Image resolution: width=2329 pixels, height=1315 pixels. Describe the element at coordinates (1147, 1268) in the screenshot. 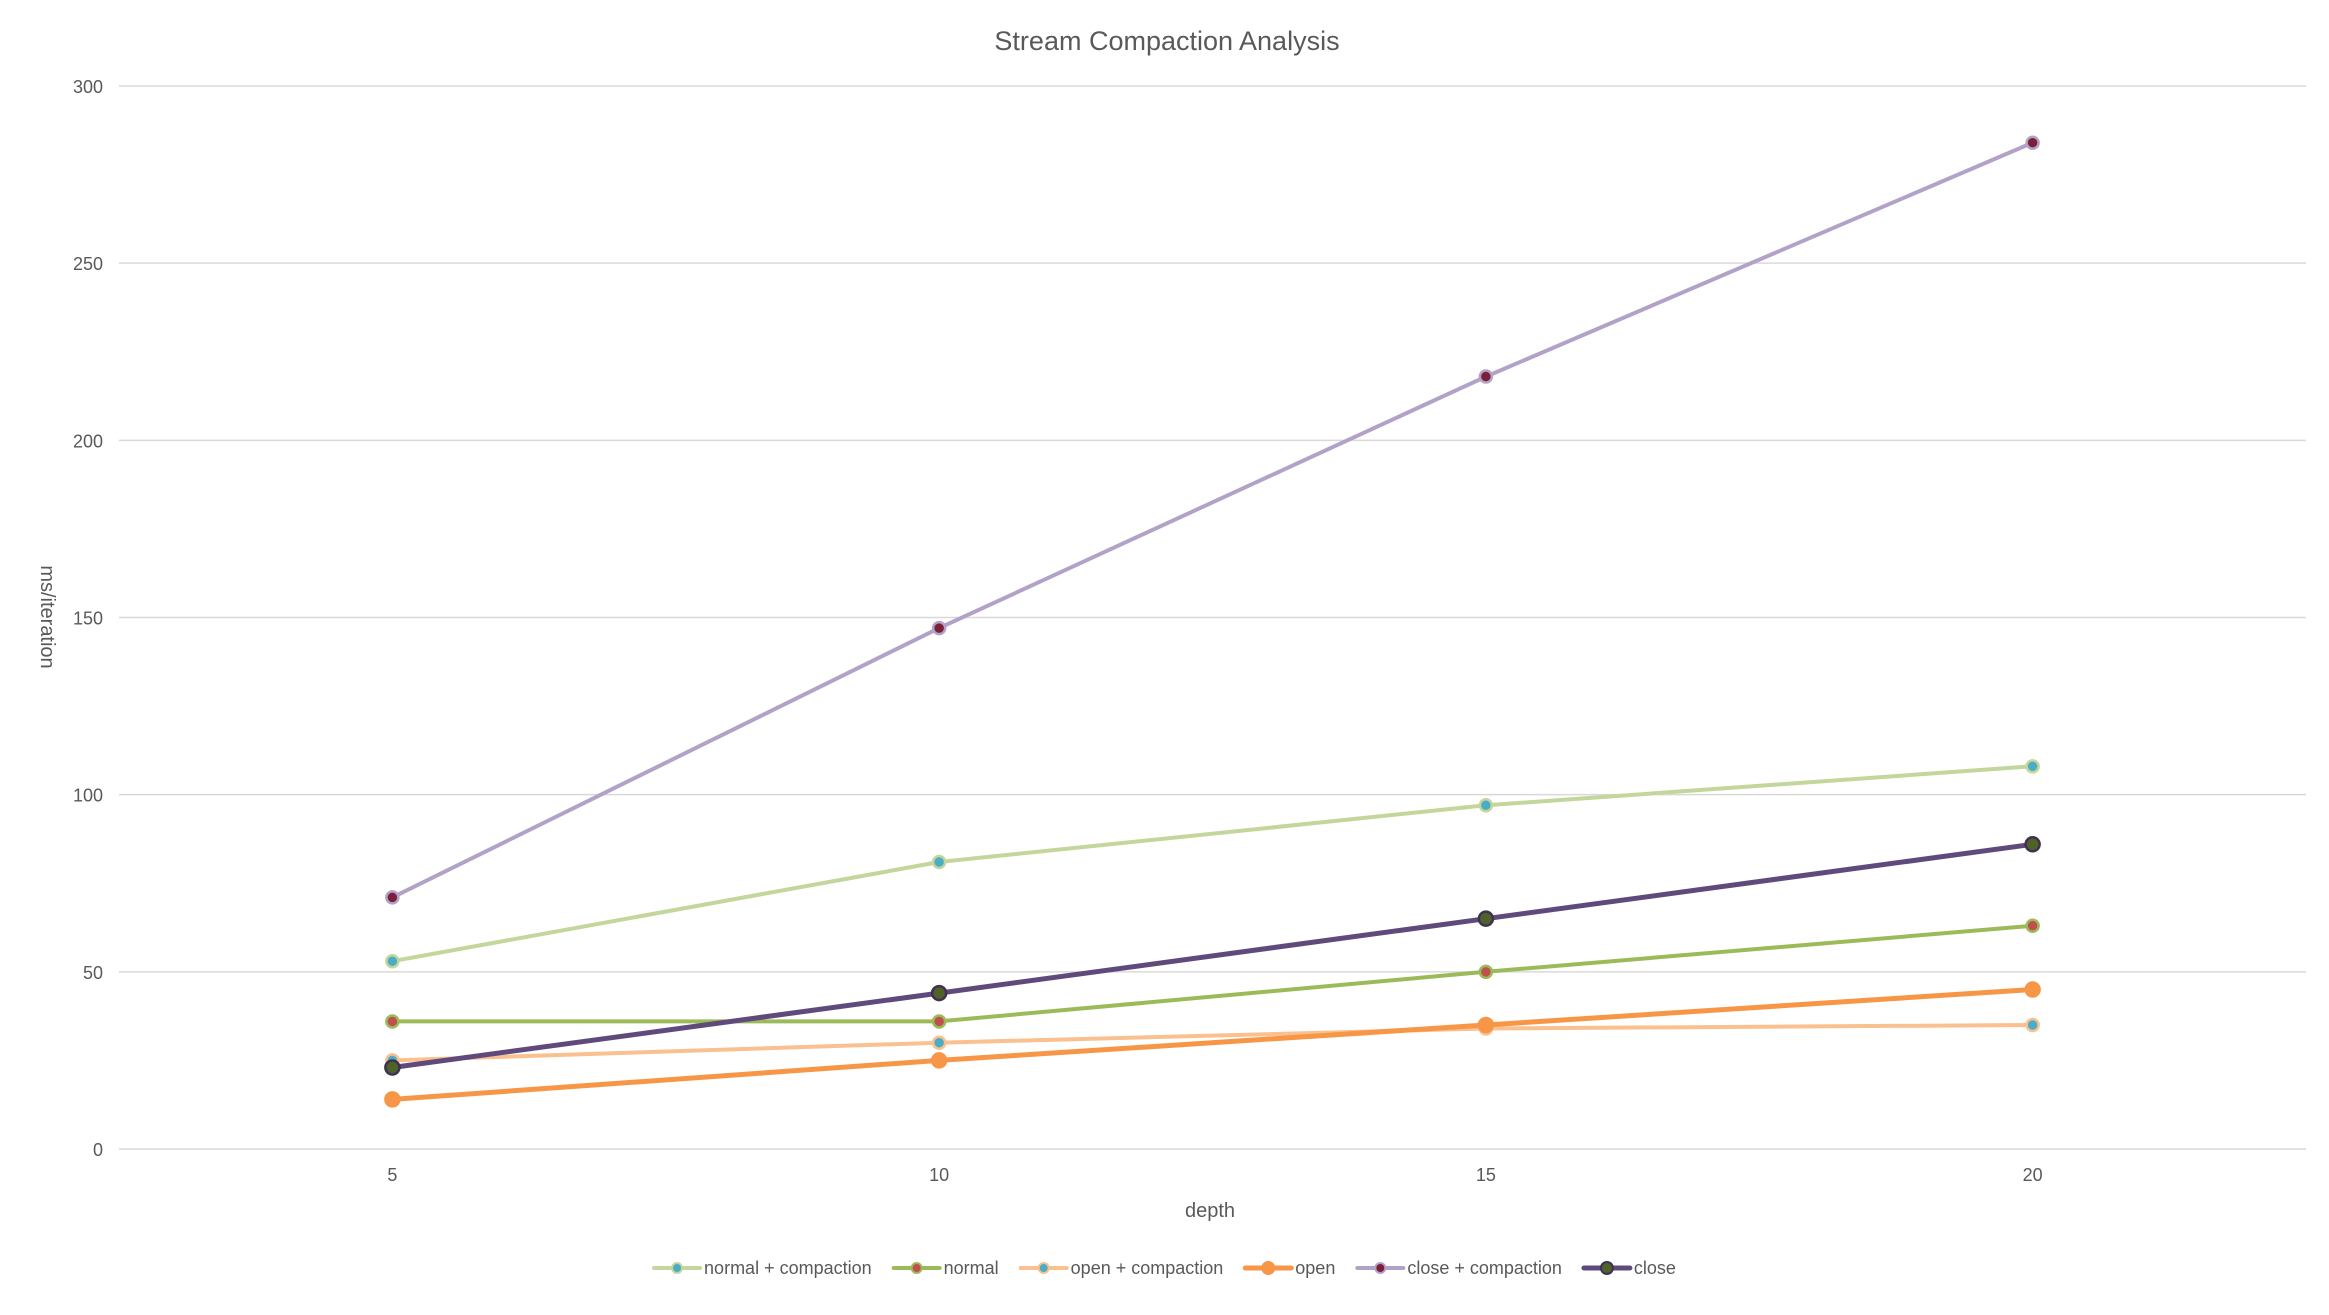

I see `legend-label: open + compaction` at that location.